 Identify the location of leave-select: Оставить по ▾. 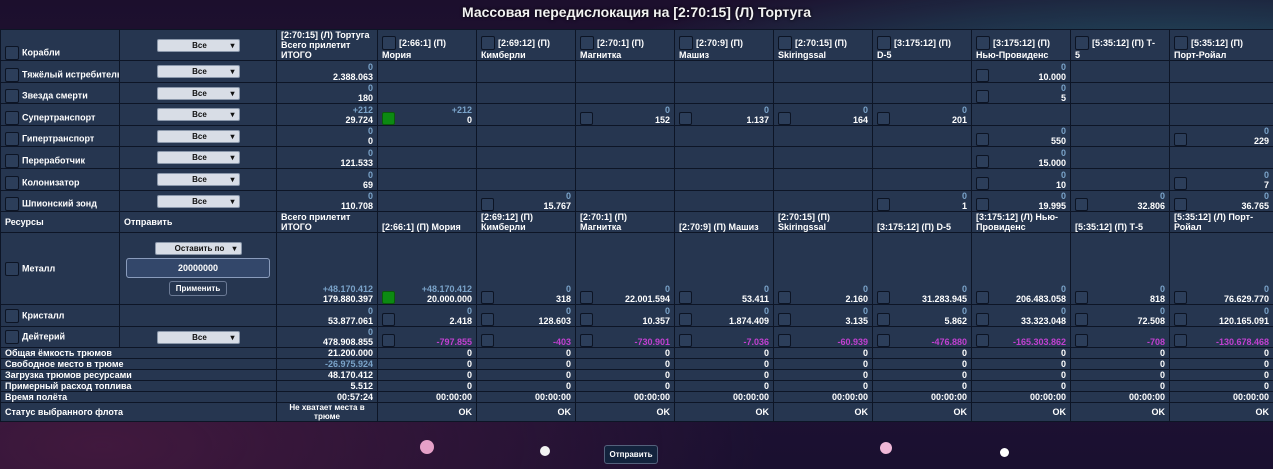
(198, 248).